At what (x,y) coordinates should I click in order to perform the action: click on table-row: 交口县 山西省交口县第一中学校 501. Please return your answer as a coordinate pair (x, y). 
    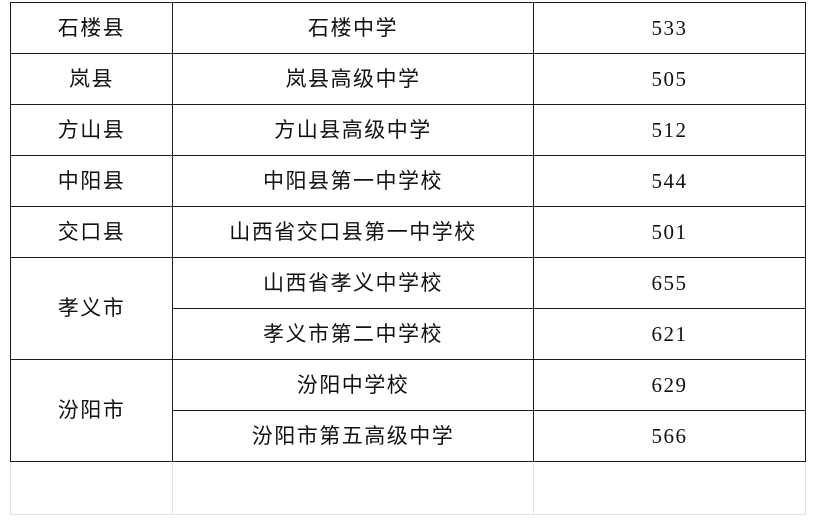
    Looking at the image, I should click on (408, 232).